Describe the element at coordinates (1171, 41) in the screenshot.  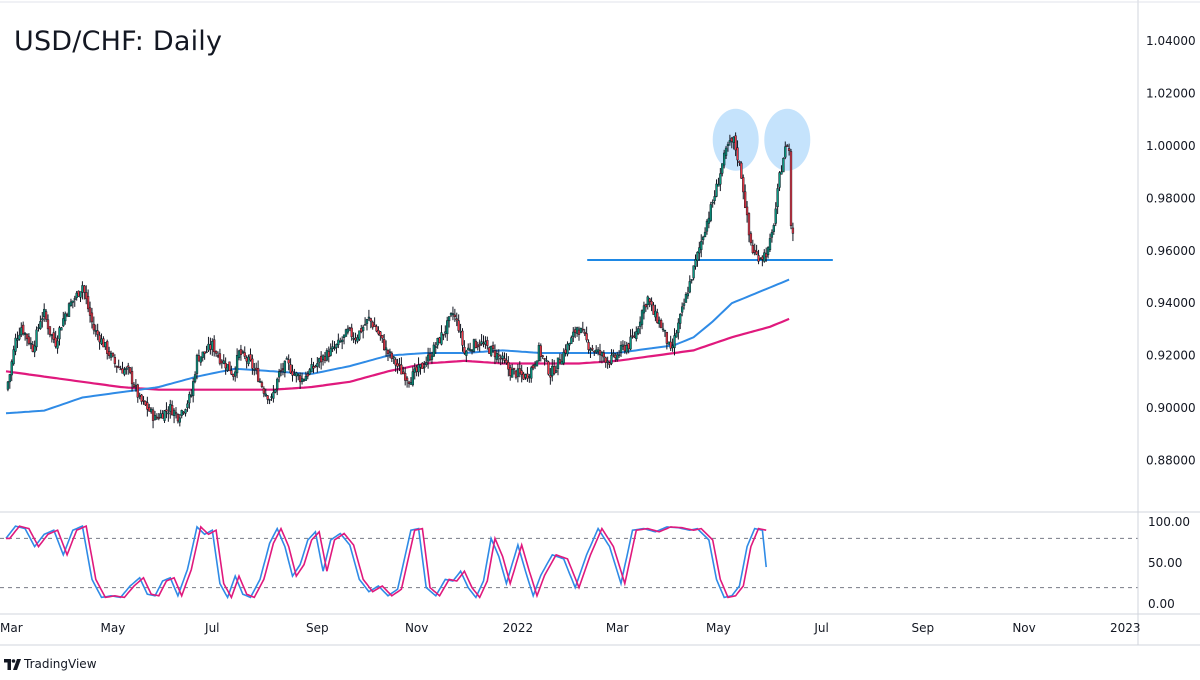
I see `price-tick-label: 1.04000` at that location.